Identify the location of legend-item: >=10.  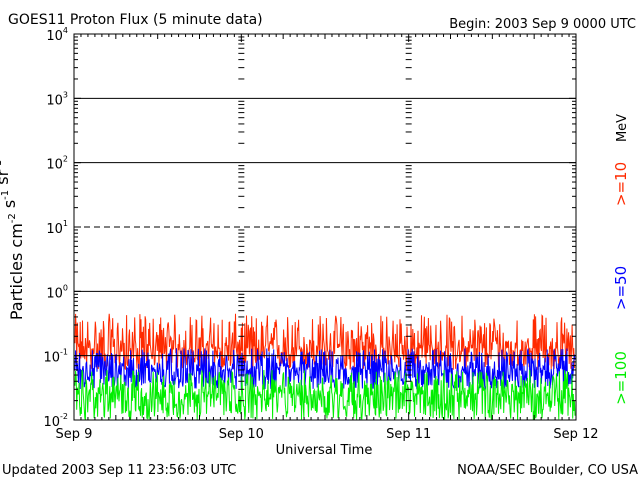
(621, 184).